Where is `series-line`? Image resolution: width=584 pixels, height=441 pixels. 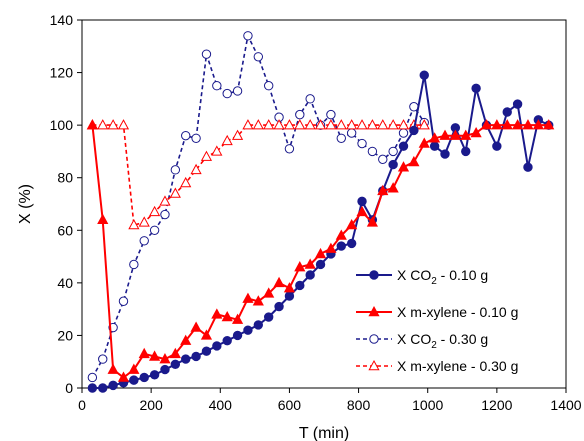 series-line is located at coordinates (258, 175).